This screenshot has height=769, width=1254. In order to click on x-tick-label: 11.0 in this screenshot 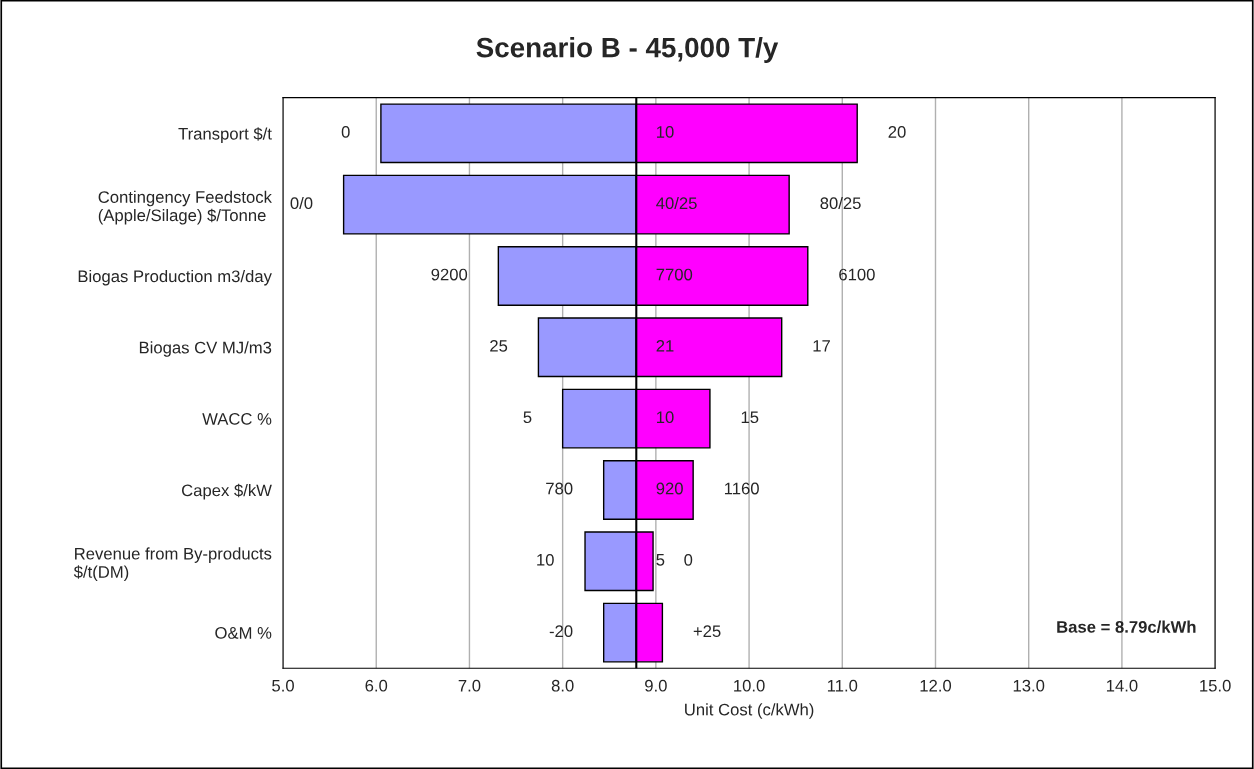, I will do `click(842, 685)`.